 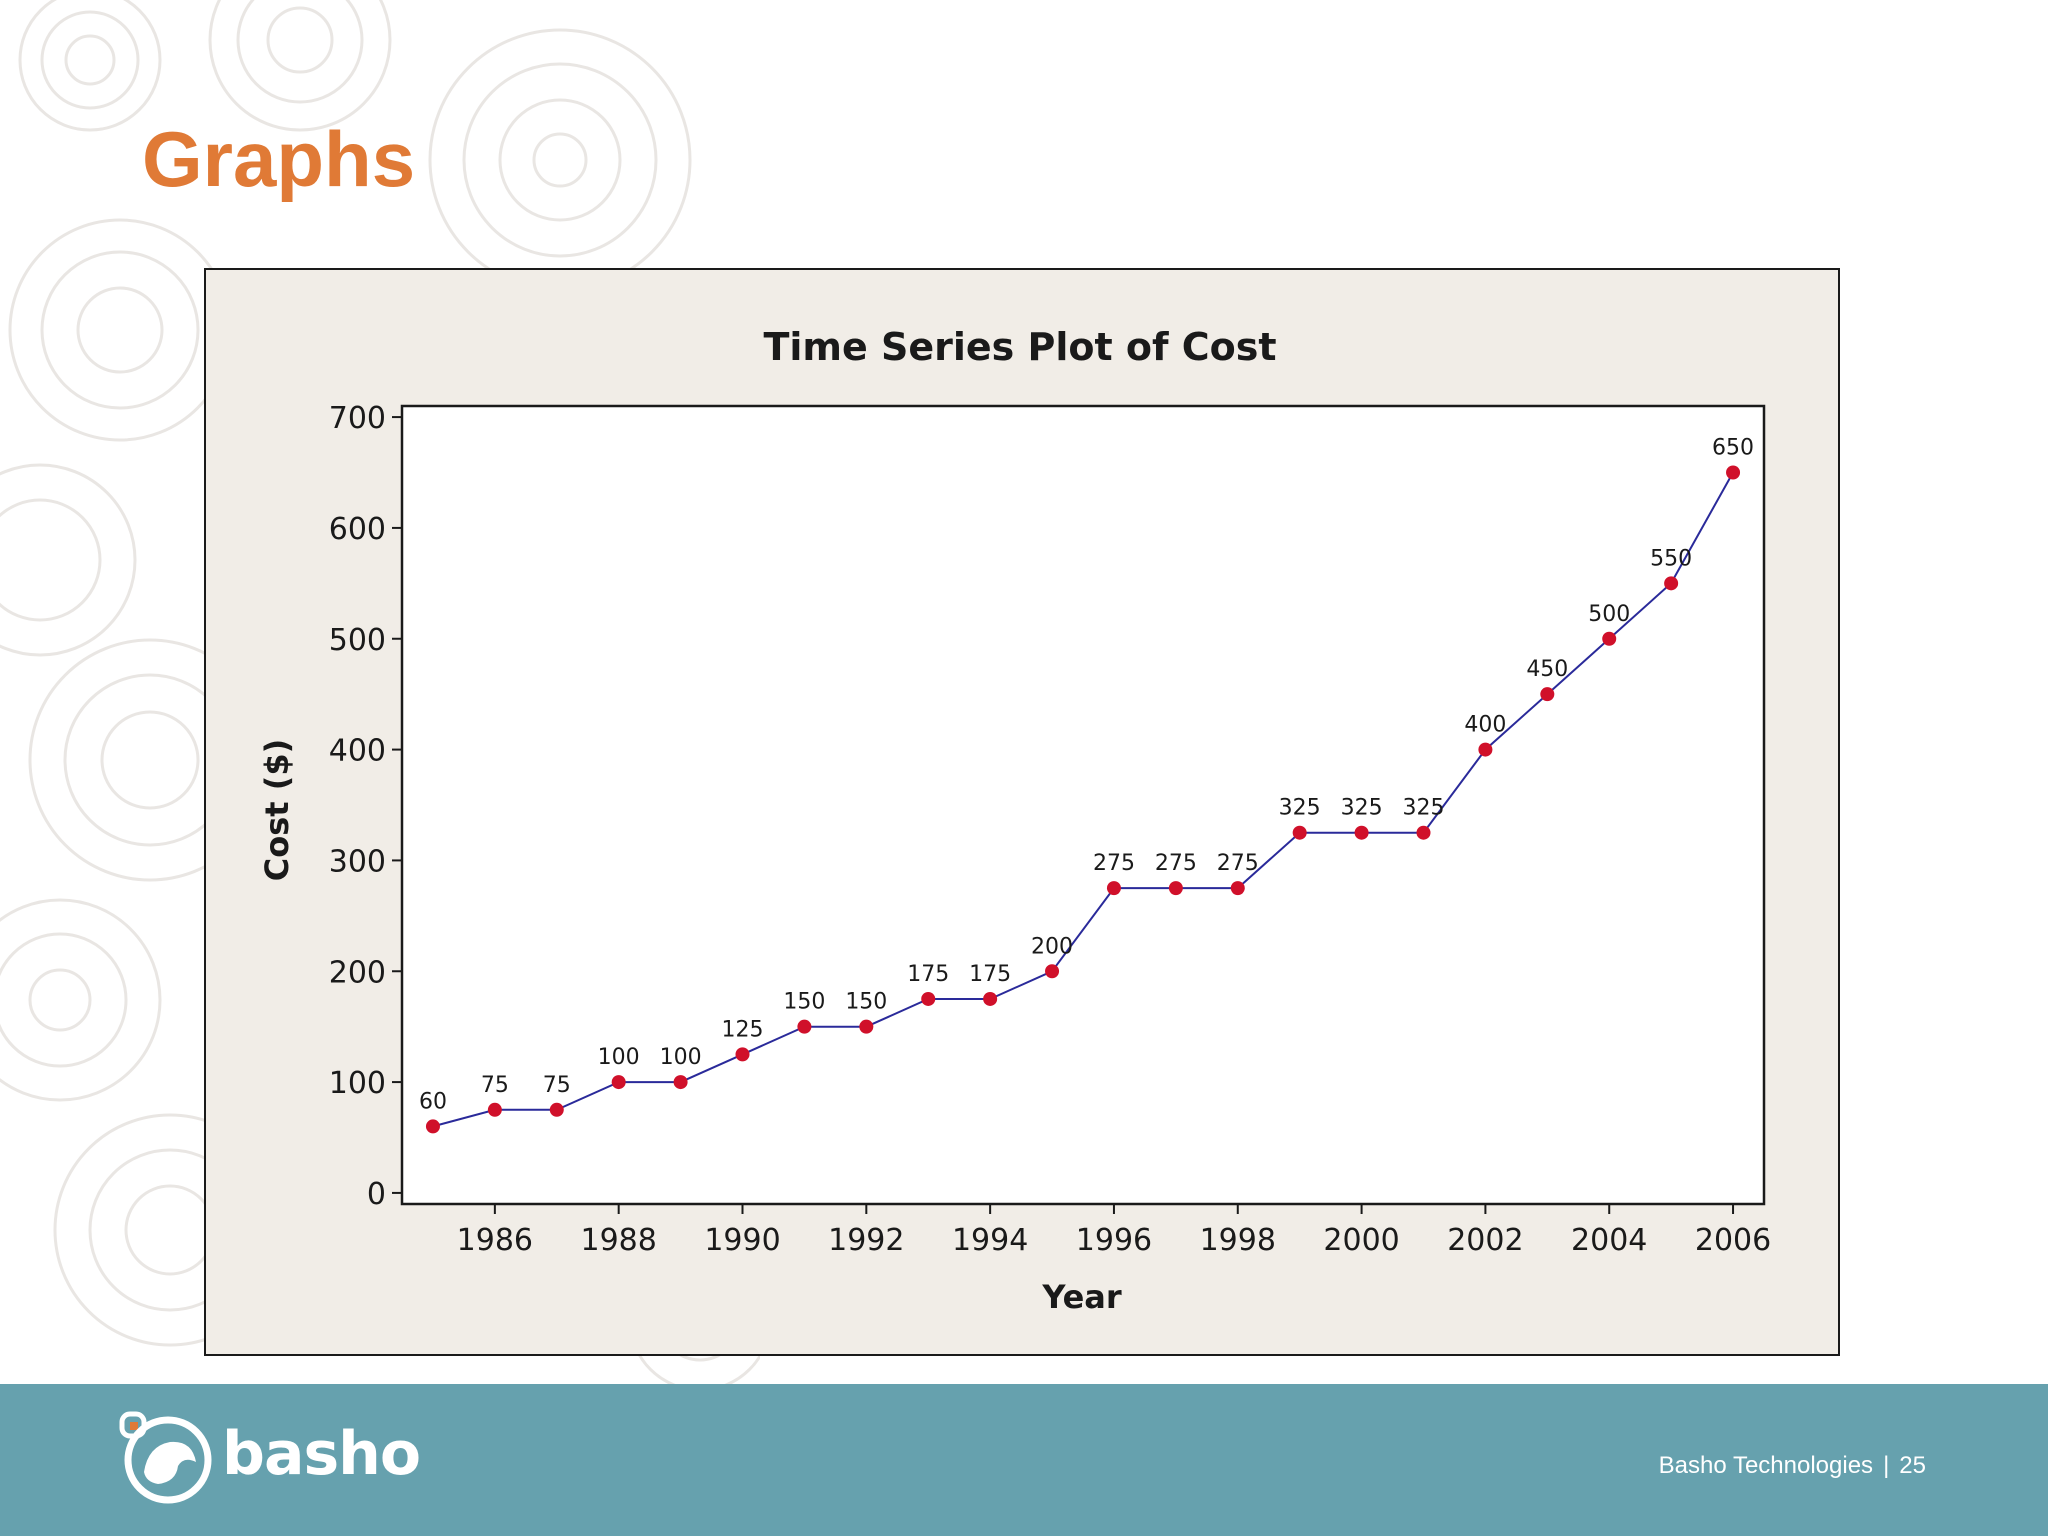 What do you see at coordinates (376, 1194) in the screenshot?
I see `y-tick-label: 0` at bounding box center [376, 1194].